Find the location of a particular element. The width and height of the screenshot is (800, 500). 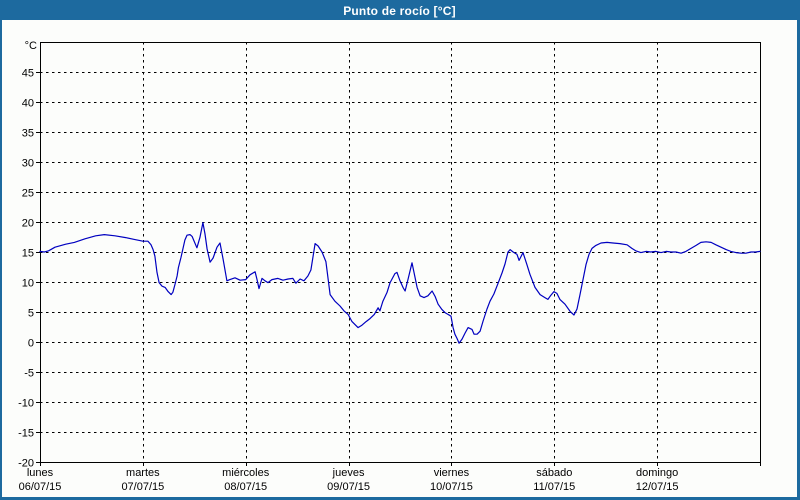

svg-text: 45 is located at coordinates (28, 74).